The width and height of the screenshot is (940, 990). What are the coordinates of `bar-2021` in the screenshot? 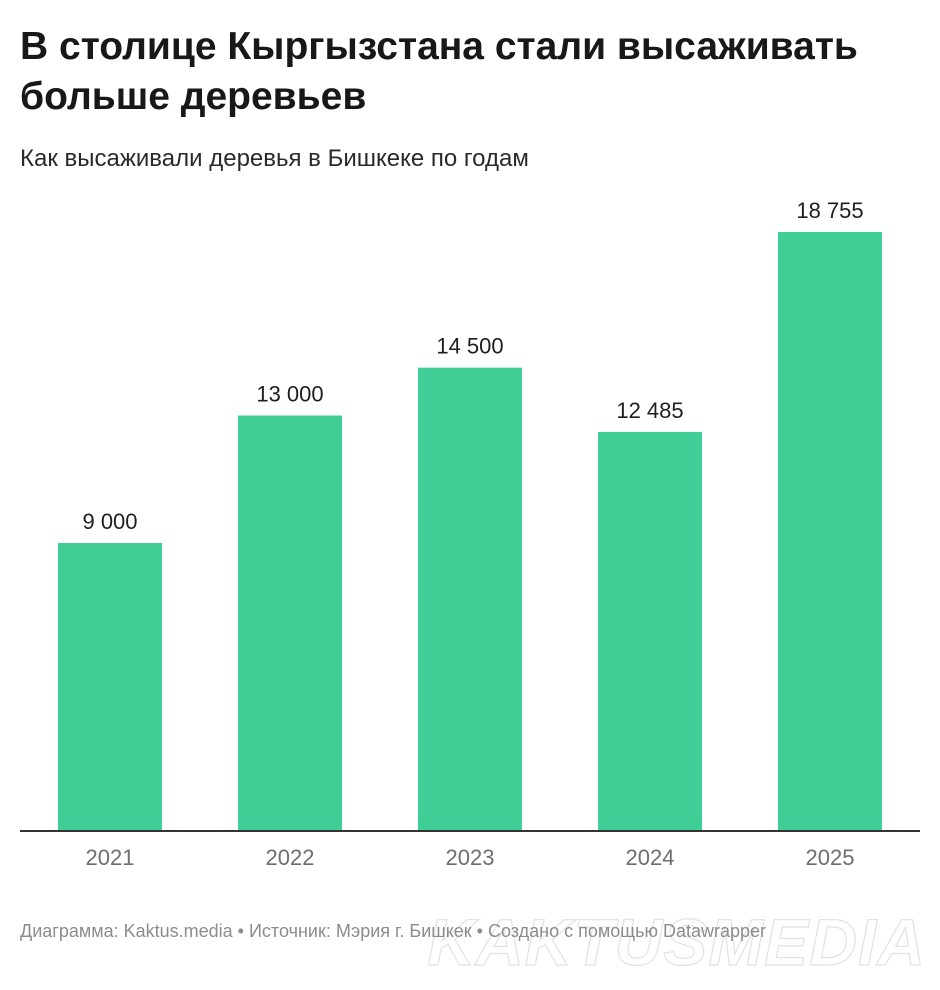 It's located at (110, 686).